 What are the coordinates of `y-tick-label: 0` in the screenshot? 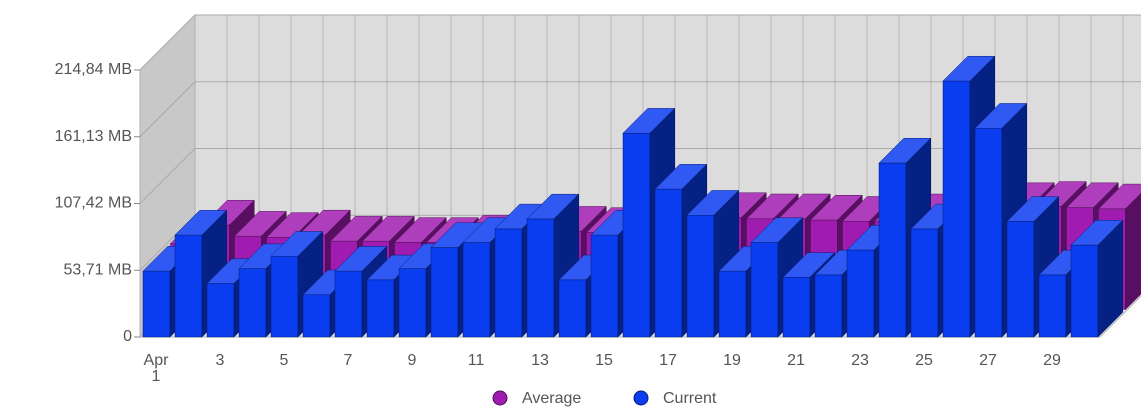 It's located at (127, 336).